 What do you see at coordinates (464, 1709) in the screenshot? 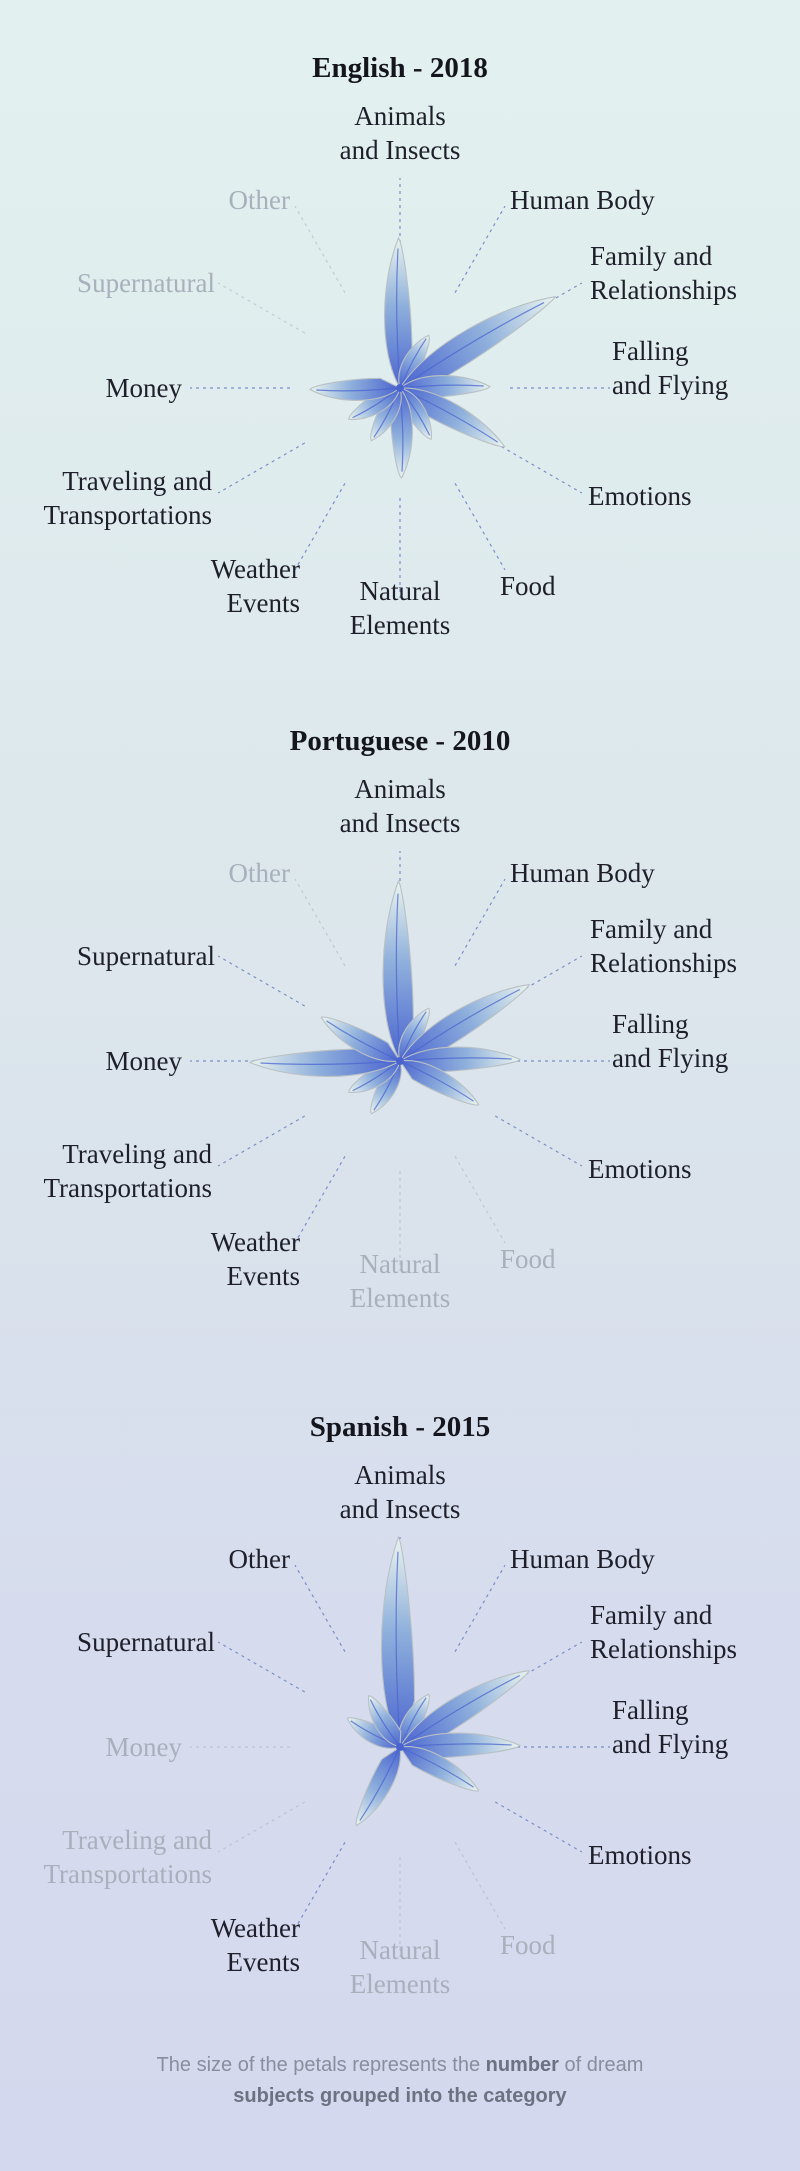
I see `petal-family-and-relationships` at bounding box center [464, 1709].